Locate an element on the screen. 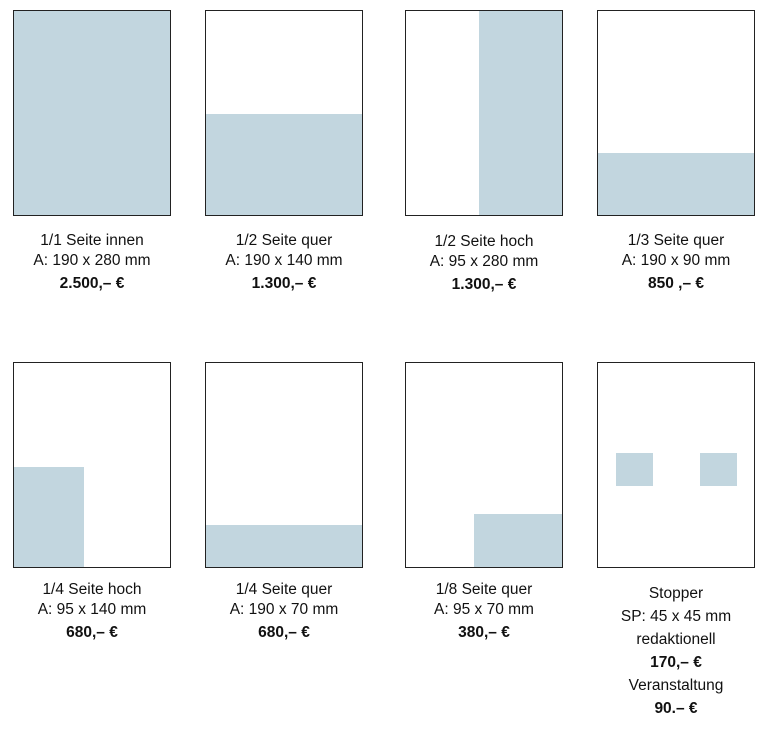  ad-size: A: 95 x 280 mm is located at coordinates (484, 261).